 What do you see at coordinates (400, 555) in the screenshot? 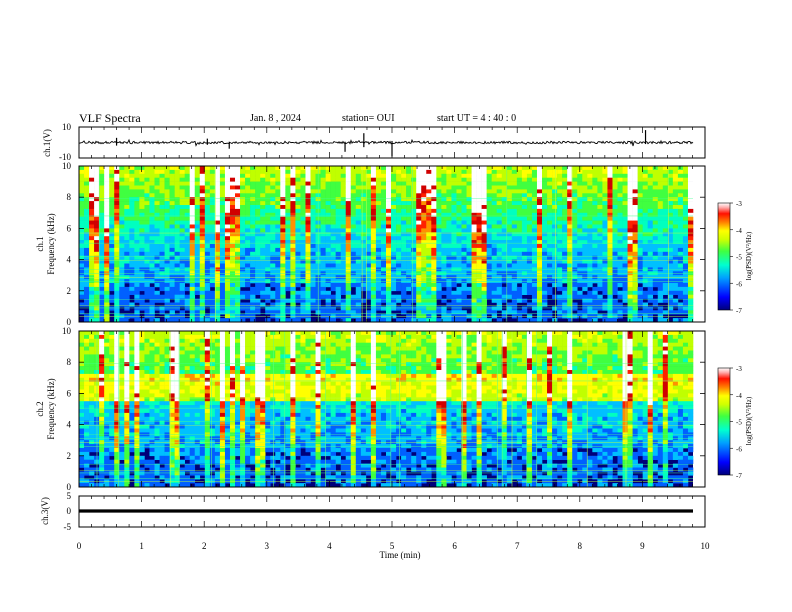
I see `time-axis-label: Time (min)` at bounding box center [400, 555].